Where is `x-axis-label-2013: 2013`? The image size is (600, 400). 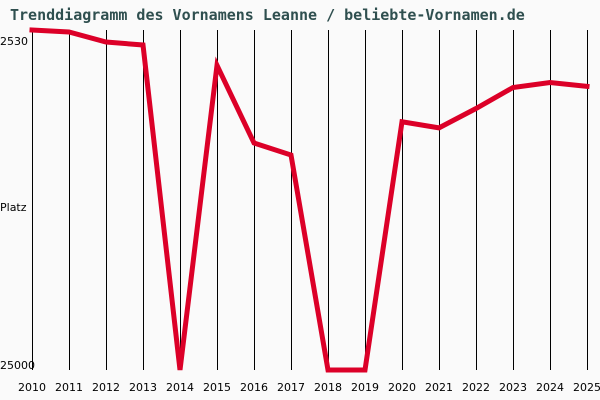 x-axis-label-2013: 2013 is located at coordinates (143, 387).